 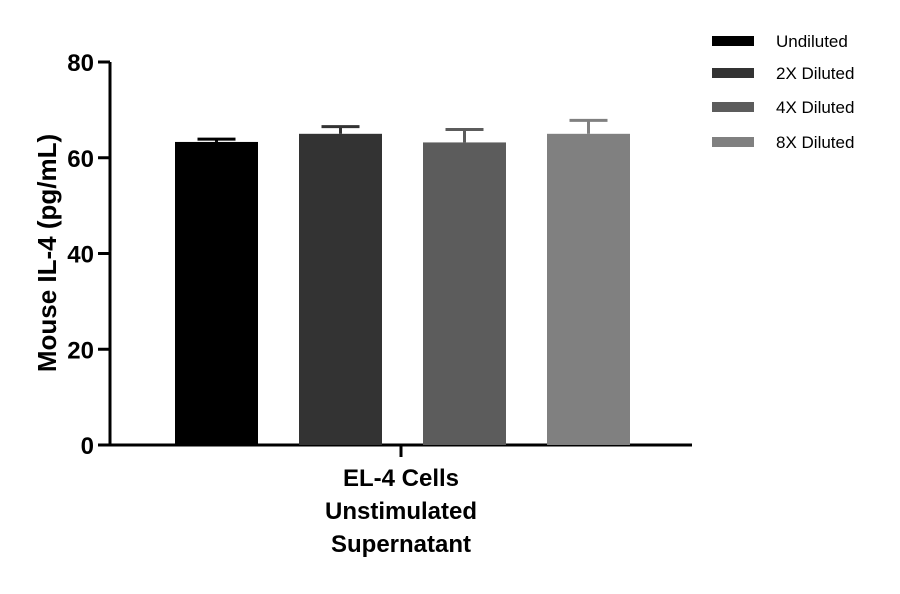 What do you see at coordinates (47, 253) in the screenshot?
I see `y-axis-title: Mouse IL-4 (pg/mL)` at bounding box center [47, 253].